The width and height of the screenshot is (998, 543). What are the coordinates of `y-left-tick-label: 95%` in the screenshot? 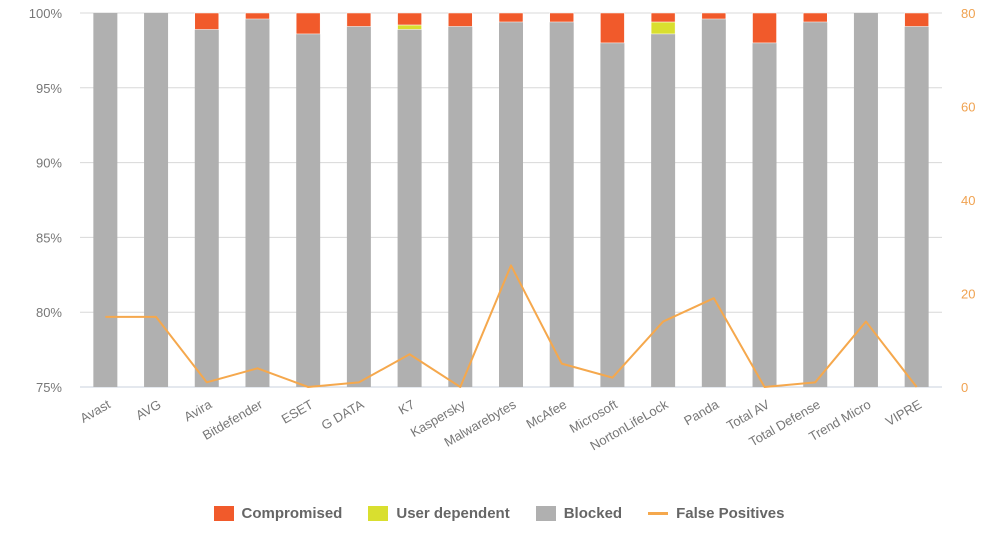 It's located at (49, 88).